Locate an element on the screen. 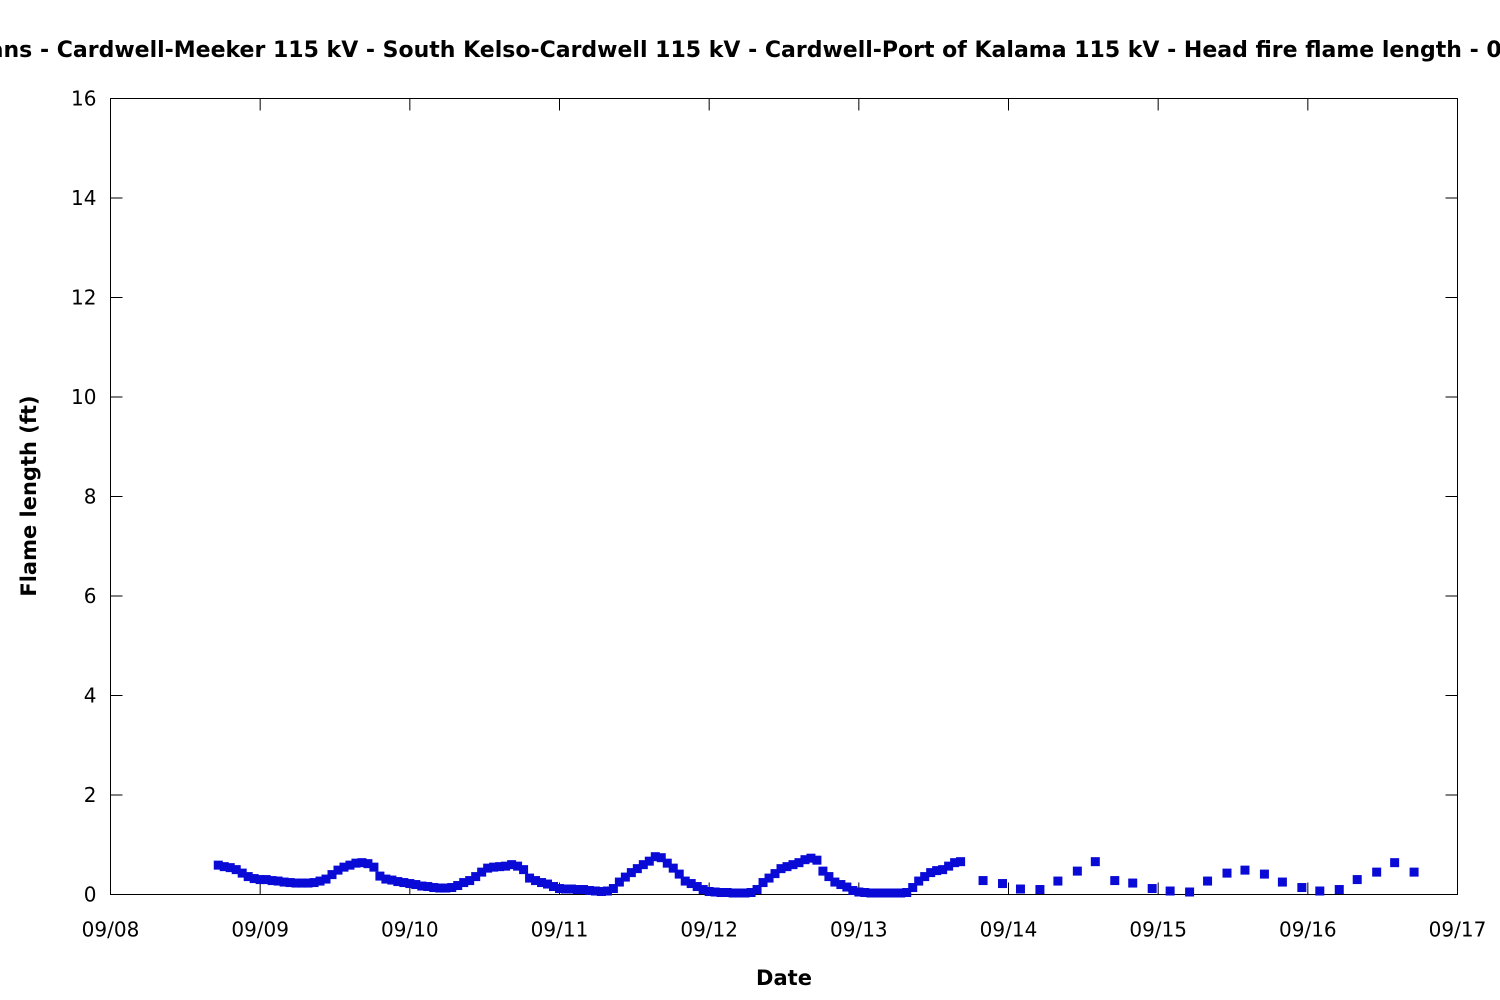 Image resolution: width=1500 pixels, height=1000 pixels. y-tick-label: 0 is located at coordinates (90, 895).